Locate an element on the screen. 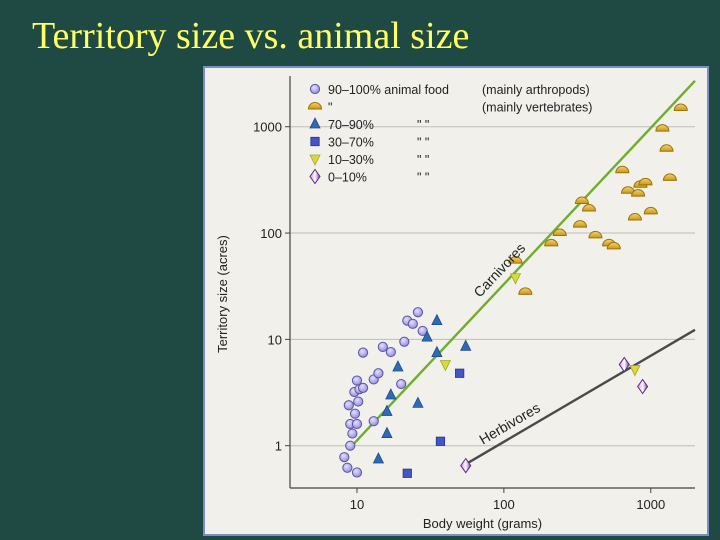 The height and width of the screenshot is (540, 720). x-tick-label: 10 is located at coordinates (357, 504).